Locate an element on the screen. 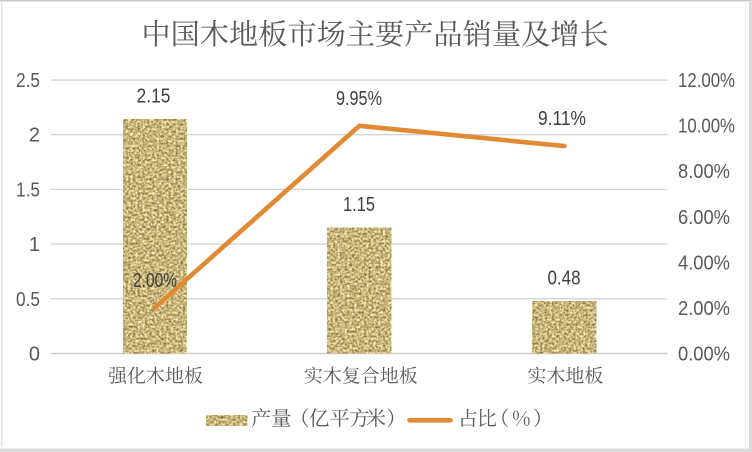 The image size is (752, 452). svg-text: 0 is located at coordinates (34, 355).